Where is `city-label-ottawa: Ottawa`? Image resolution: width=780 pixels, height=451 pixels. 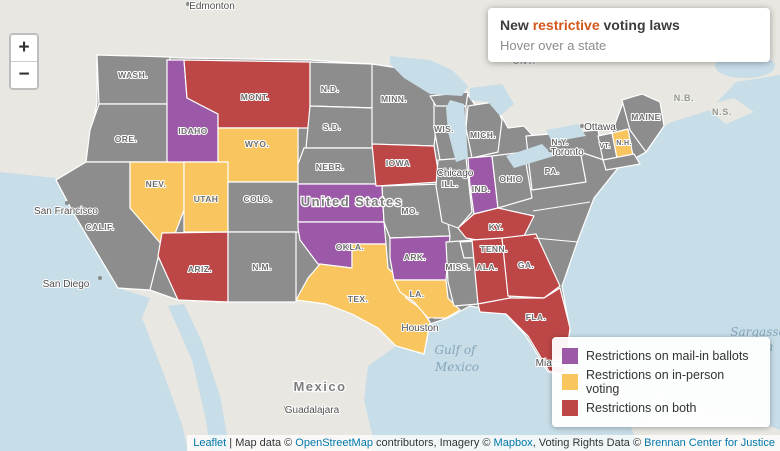
city-label-ottawa: Ottawa is located at coordinates (600, 127).